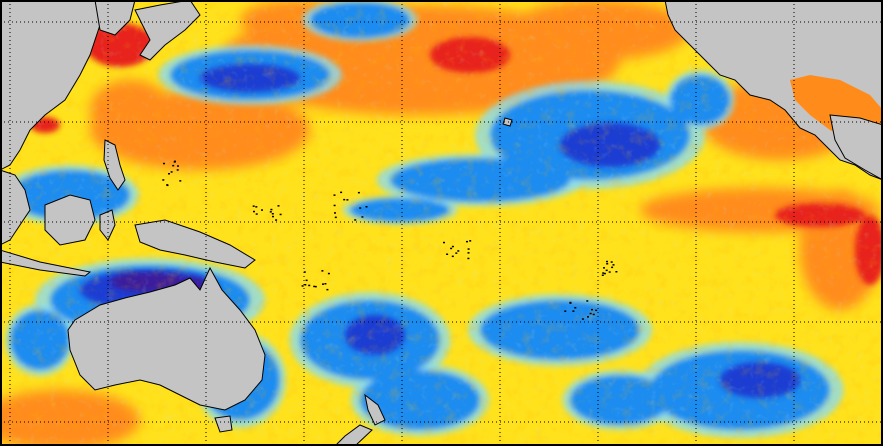  I want to click on borneo-landmass, so click(70, 220).